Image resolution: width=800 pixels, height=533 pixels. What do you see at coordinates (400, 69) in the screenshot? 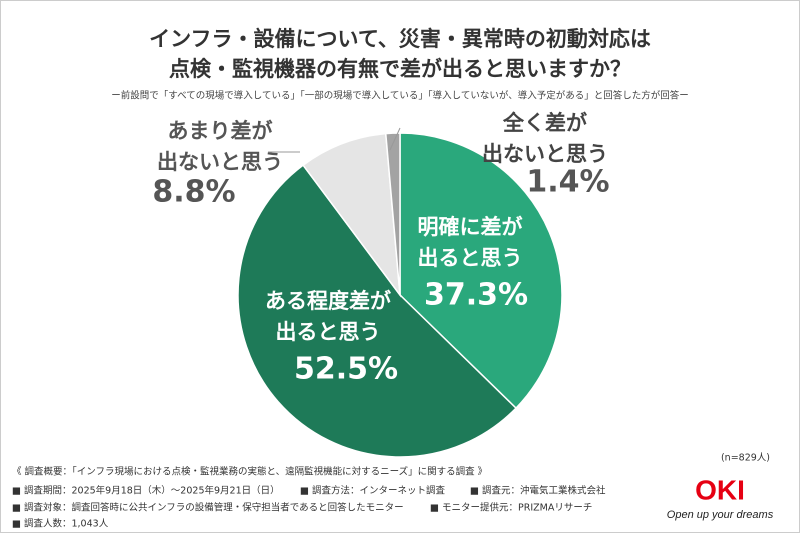
I see `chart-title: 点検・監視機器の有無で差が出ると思いますか？` at bounding box center [400, 69].